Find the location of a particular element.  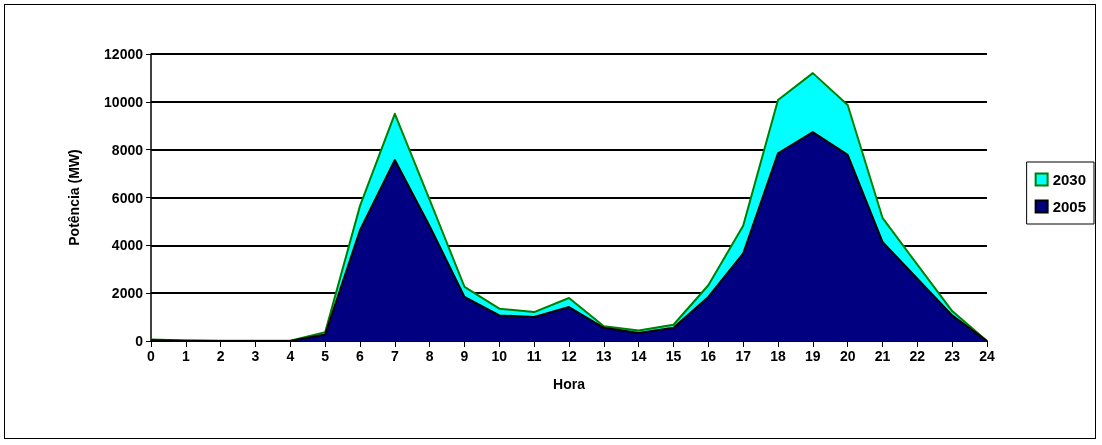

x-tick-label: 6 is located at coordinates (360, 356).